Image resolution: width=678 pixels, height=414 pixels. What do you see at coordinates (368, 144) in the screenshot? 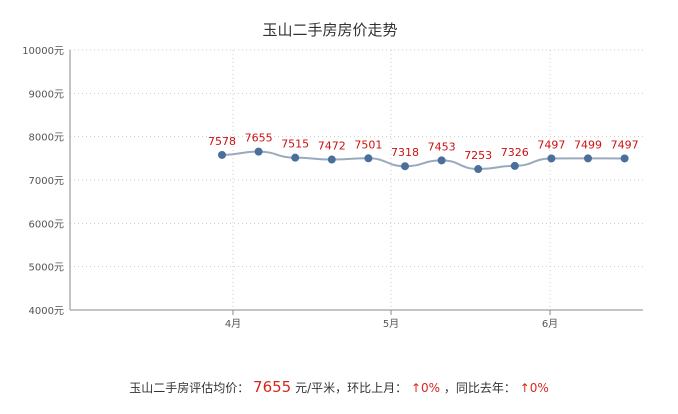
I see `data-label: 7501` at bounding box center [368, 144].